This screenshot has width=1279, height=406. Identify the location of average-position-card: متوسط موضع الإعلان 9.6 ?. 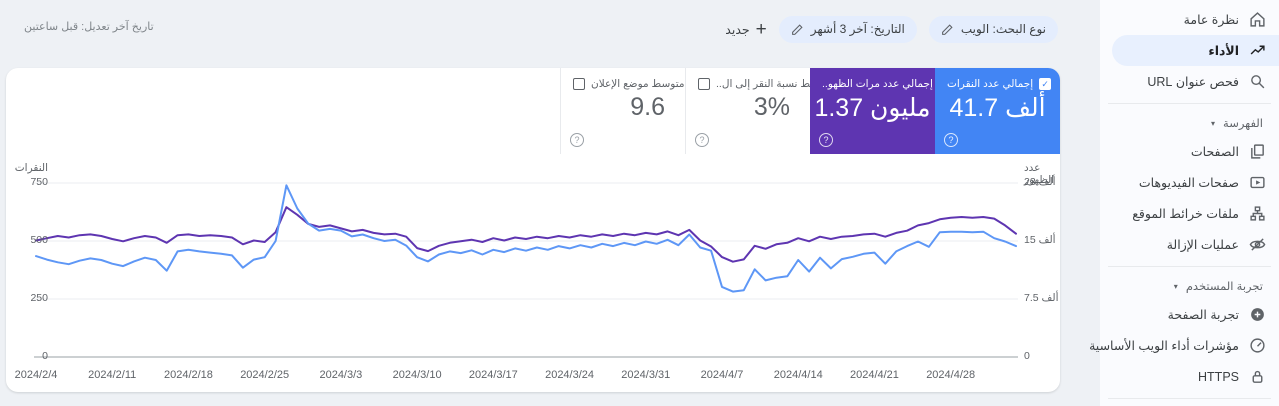
(622, 111).